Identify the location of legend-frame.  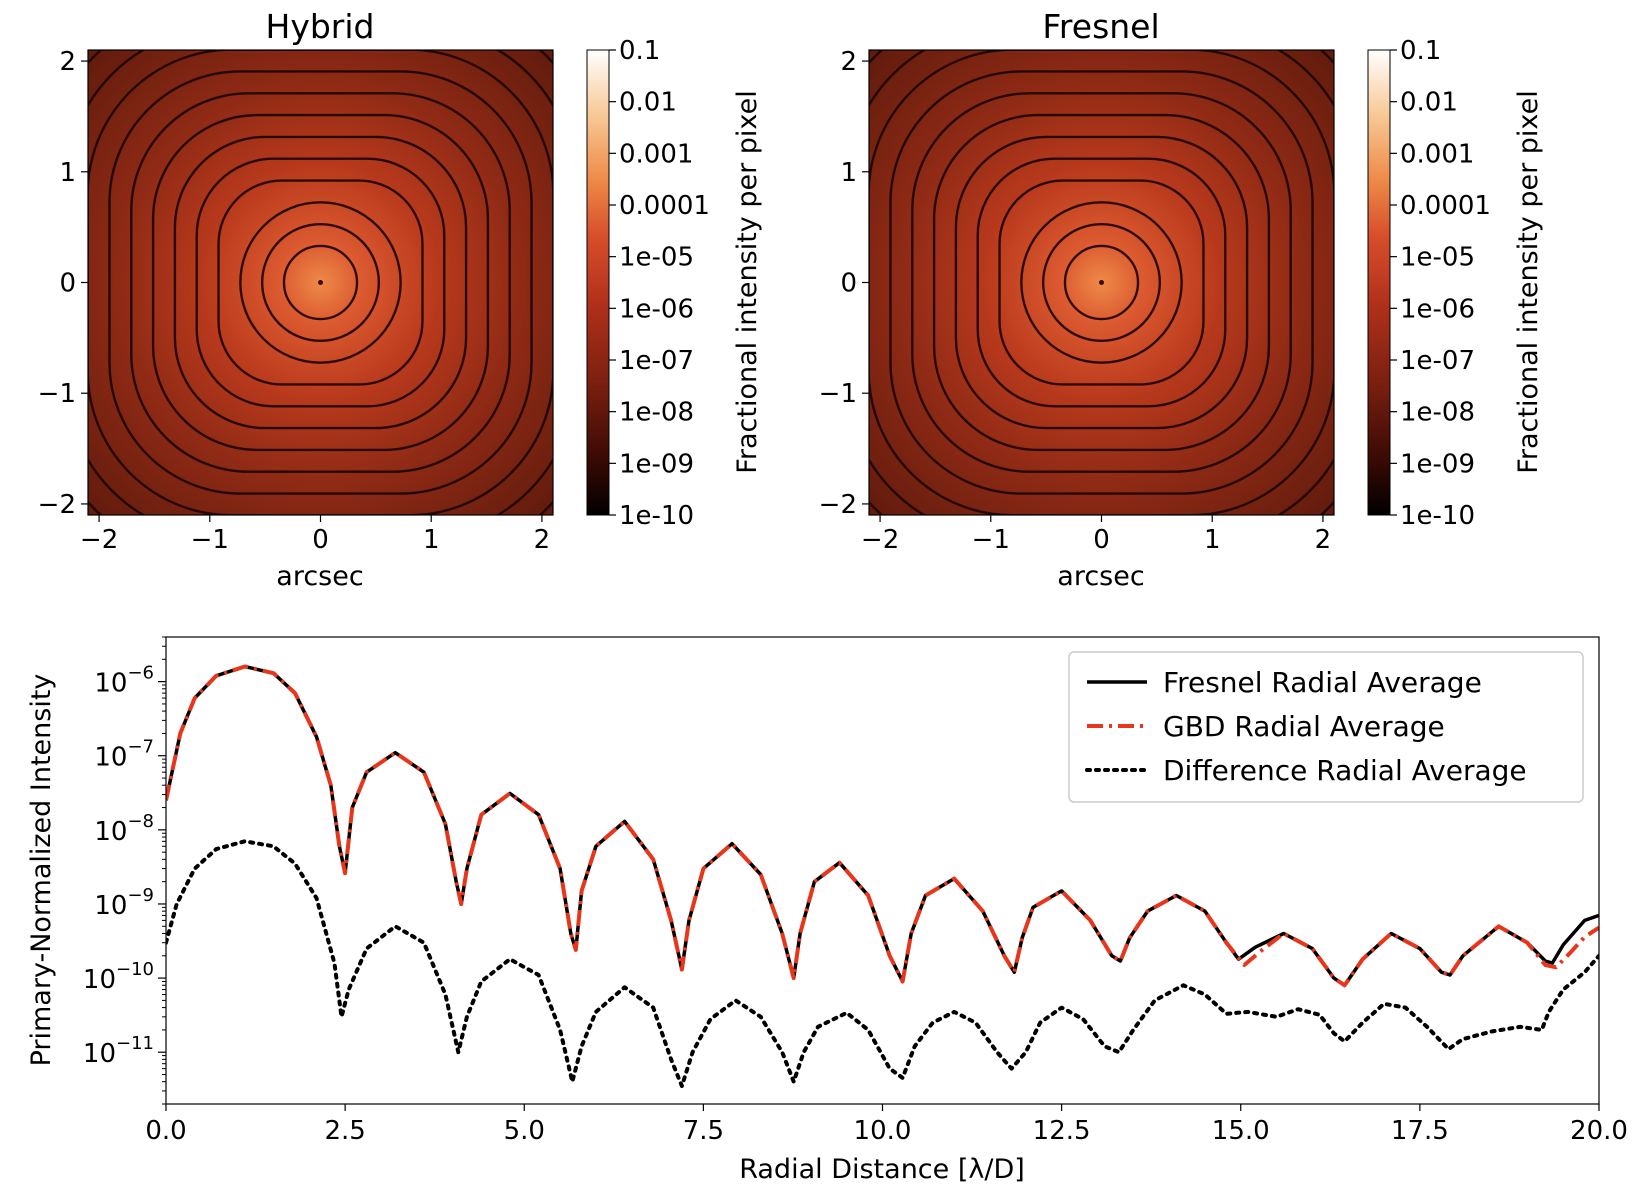
(1326, 727).